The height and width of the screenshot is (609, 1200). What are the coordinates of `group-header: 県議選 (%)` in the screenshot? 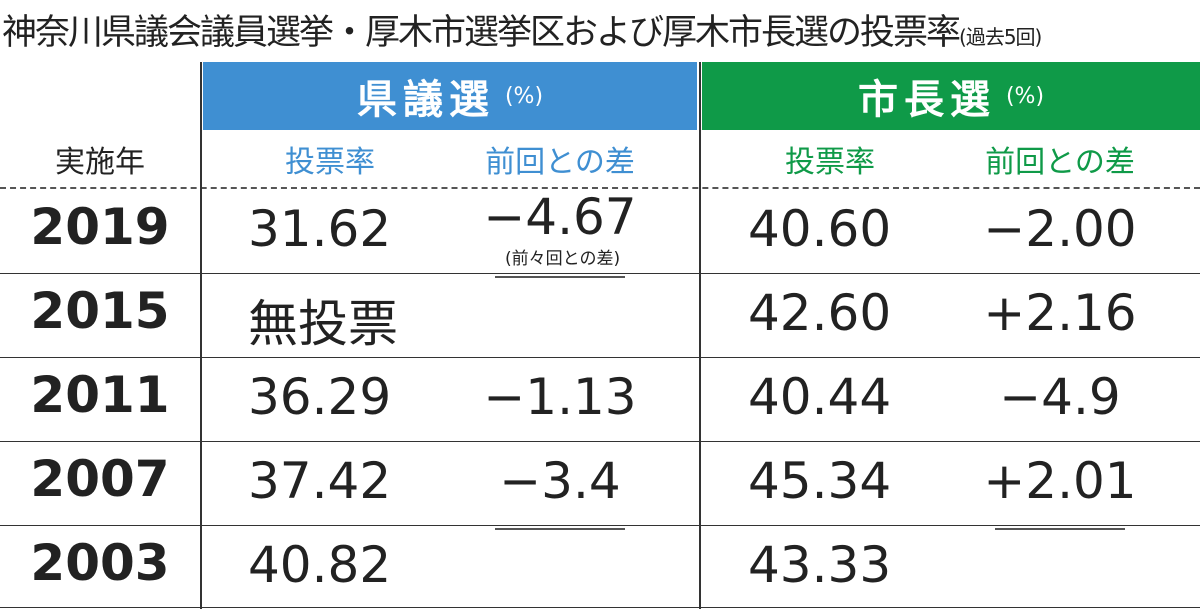 It's located at (450, 96).